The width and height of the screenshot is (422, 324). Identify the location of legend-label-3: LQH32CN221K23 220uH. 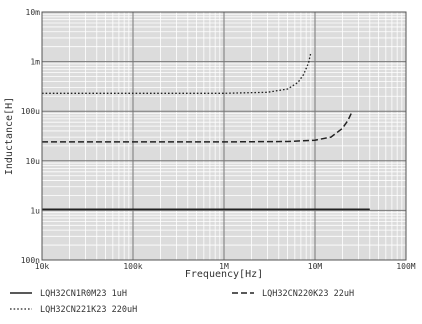
(88, 310).